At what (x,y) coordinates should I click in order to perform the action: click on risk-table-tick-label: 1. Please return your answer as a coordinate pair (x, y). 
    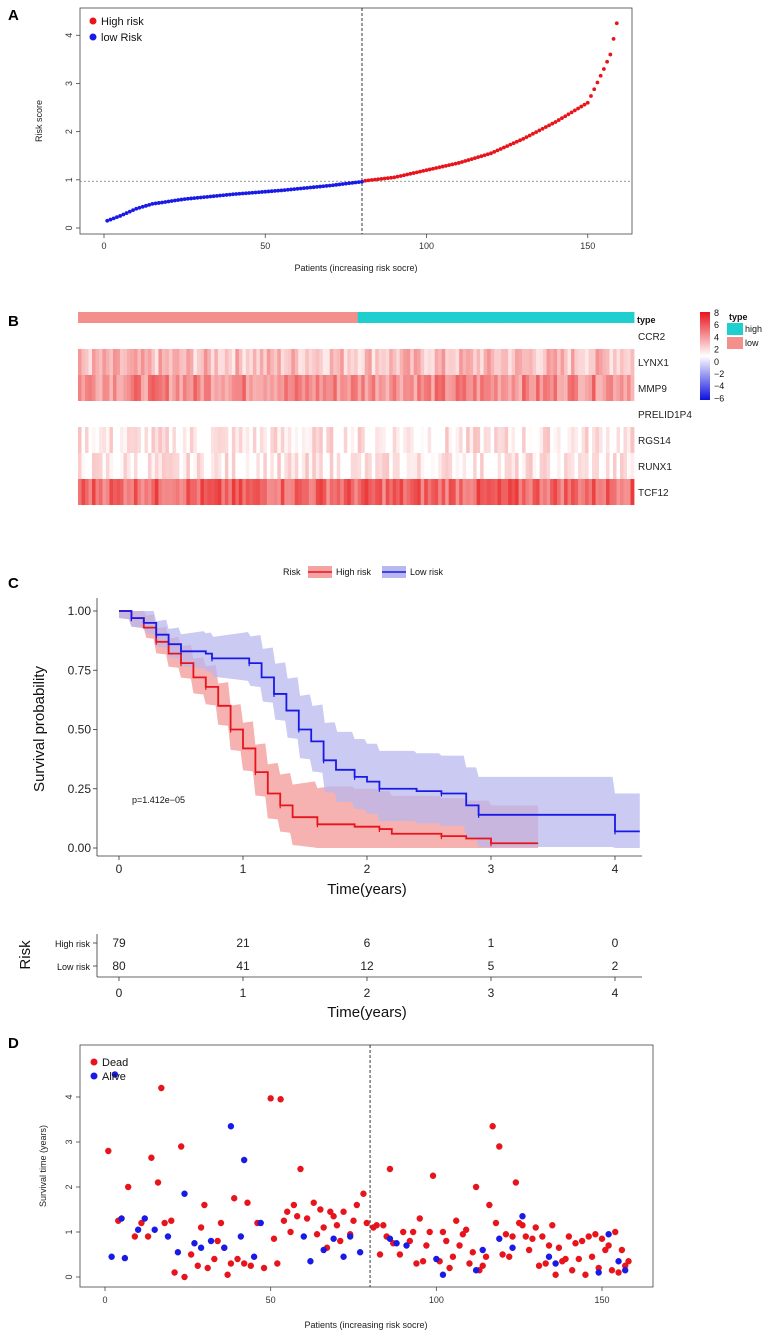
    Looking at the image, I should click on (243, 993).